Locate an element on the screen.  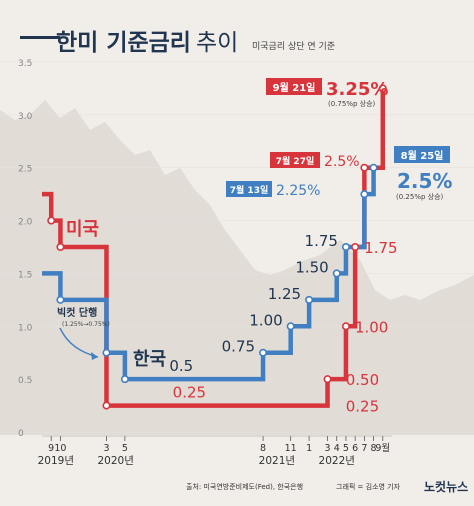
y-tick-label: 0.5 is located at coordinates (25, 381).